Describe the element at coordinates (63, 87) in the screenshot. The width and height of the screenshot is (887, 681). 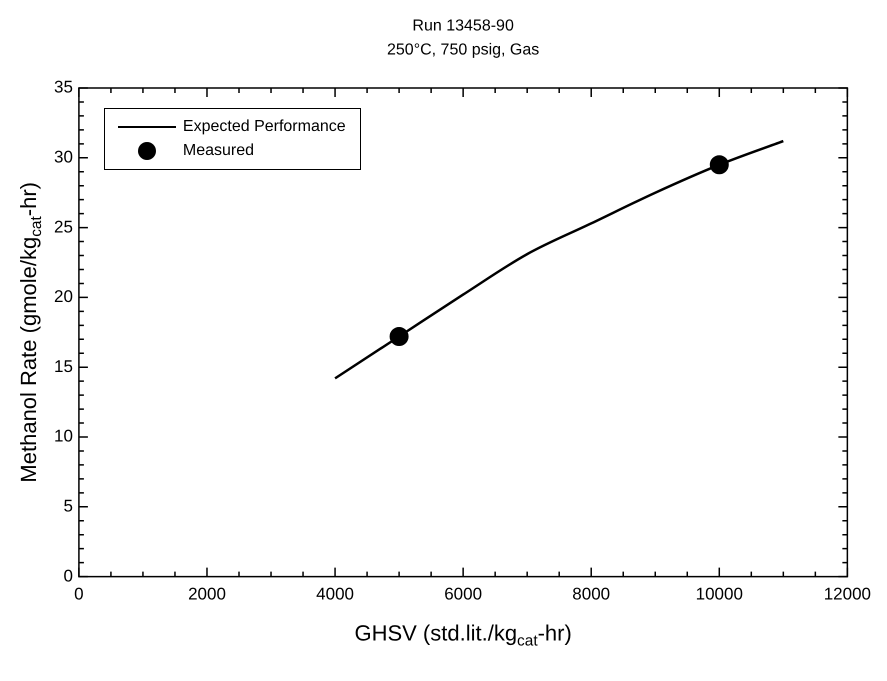
I see `y-tick-label: 35` at that location.